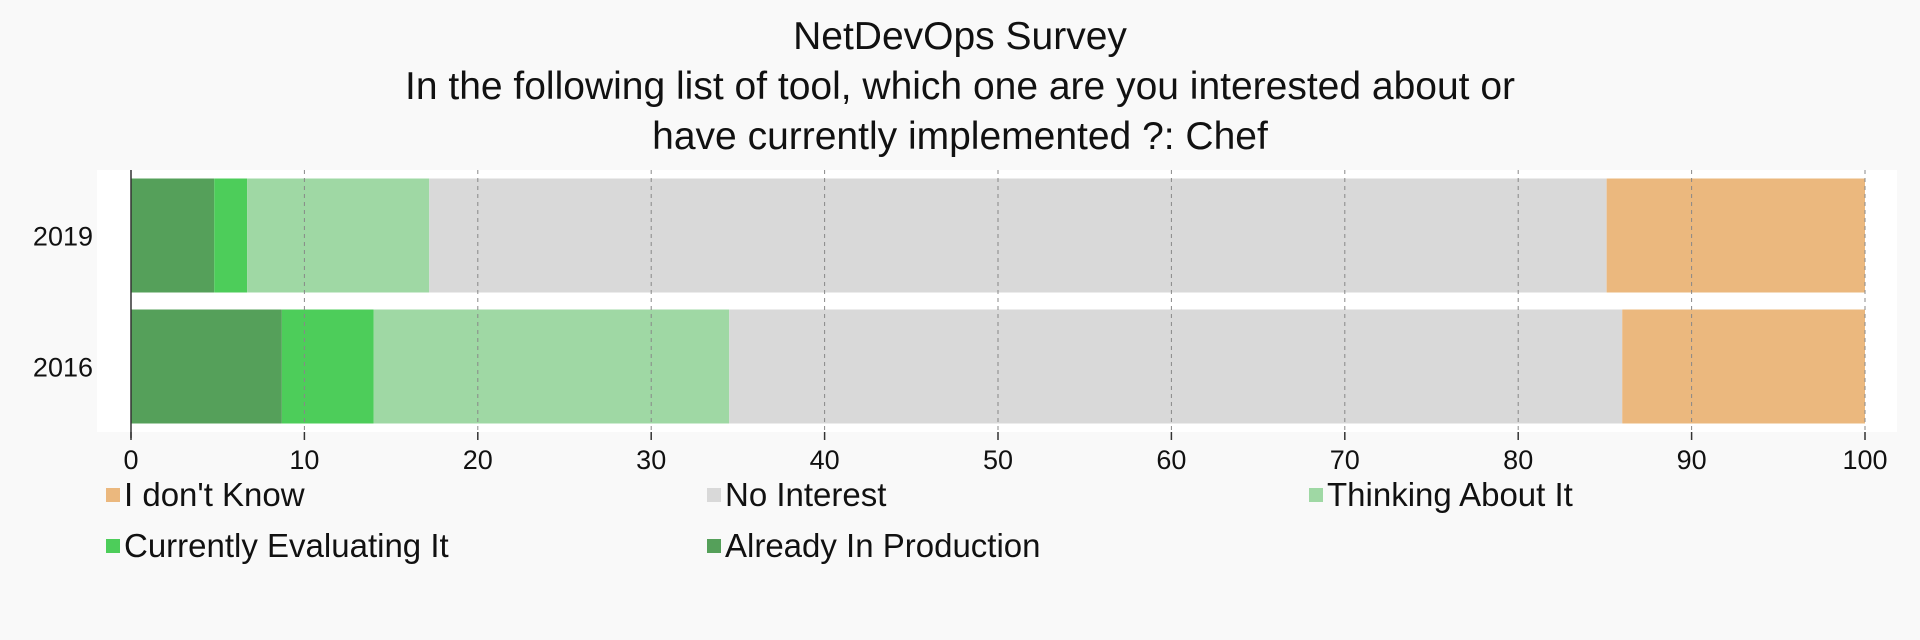 This screenshot has width=1920, height=640. I want to click on x-tick-label-90: 90, so click(1692, 460).